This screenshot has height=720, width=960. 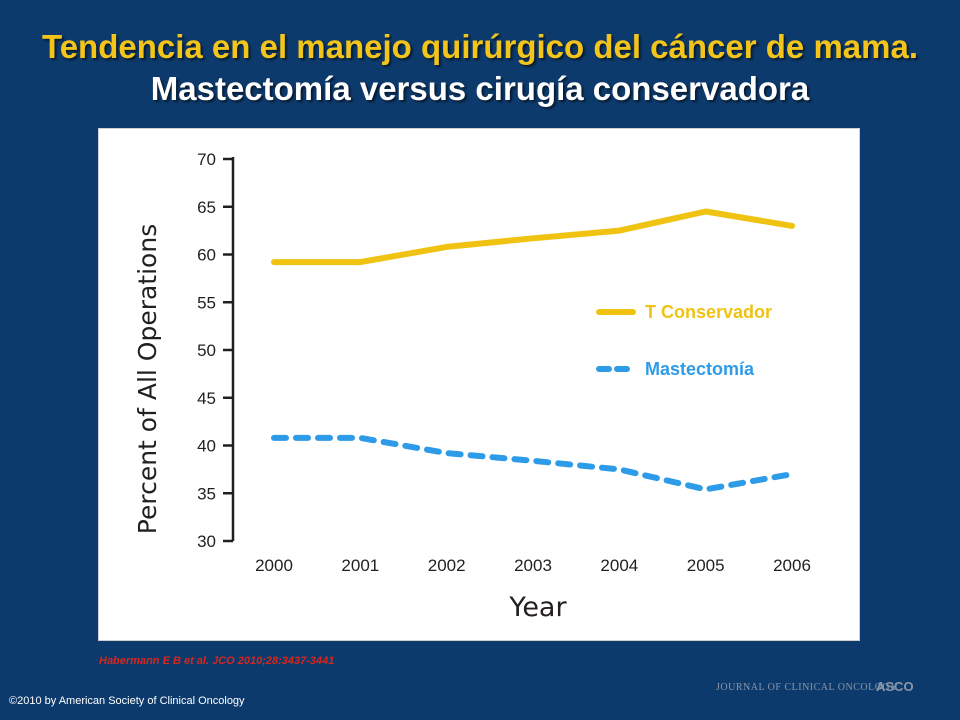 I want to click on y-axis-title: Percent of All Operations, so click(x=147, y=379).